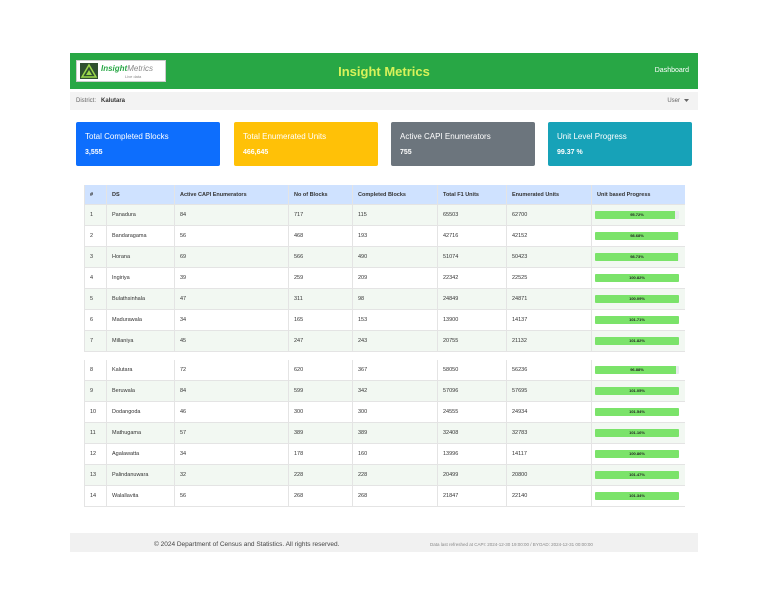  I want to click on table-cell: 12, so click(95, 454).